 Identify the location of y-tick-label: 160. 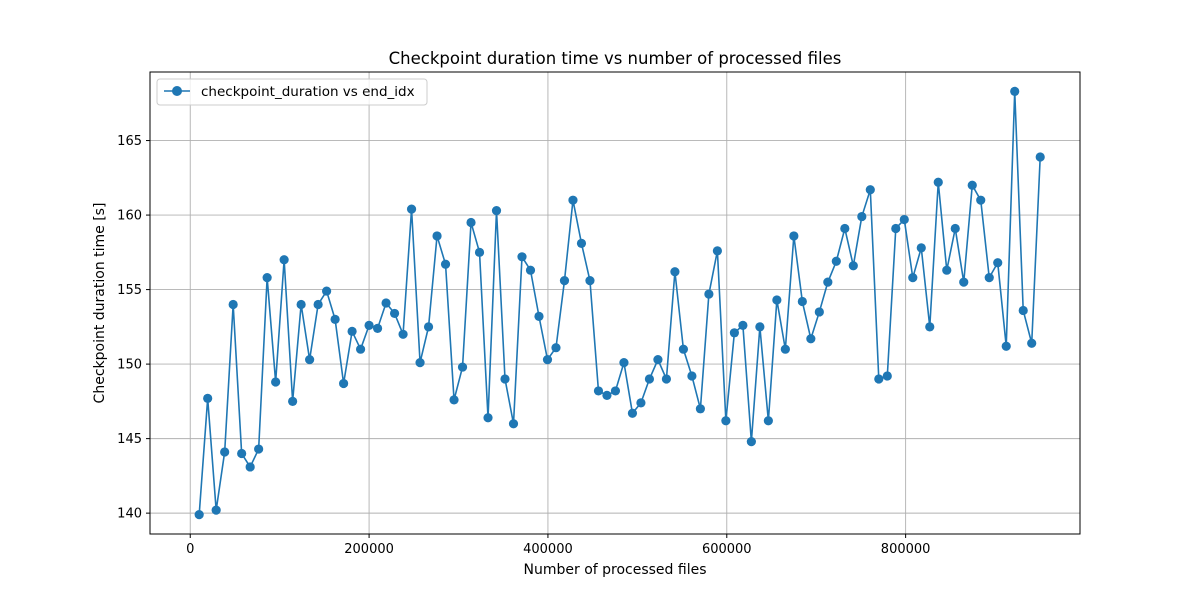
(129, 216).